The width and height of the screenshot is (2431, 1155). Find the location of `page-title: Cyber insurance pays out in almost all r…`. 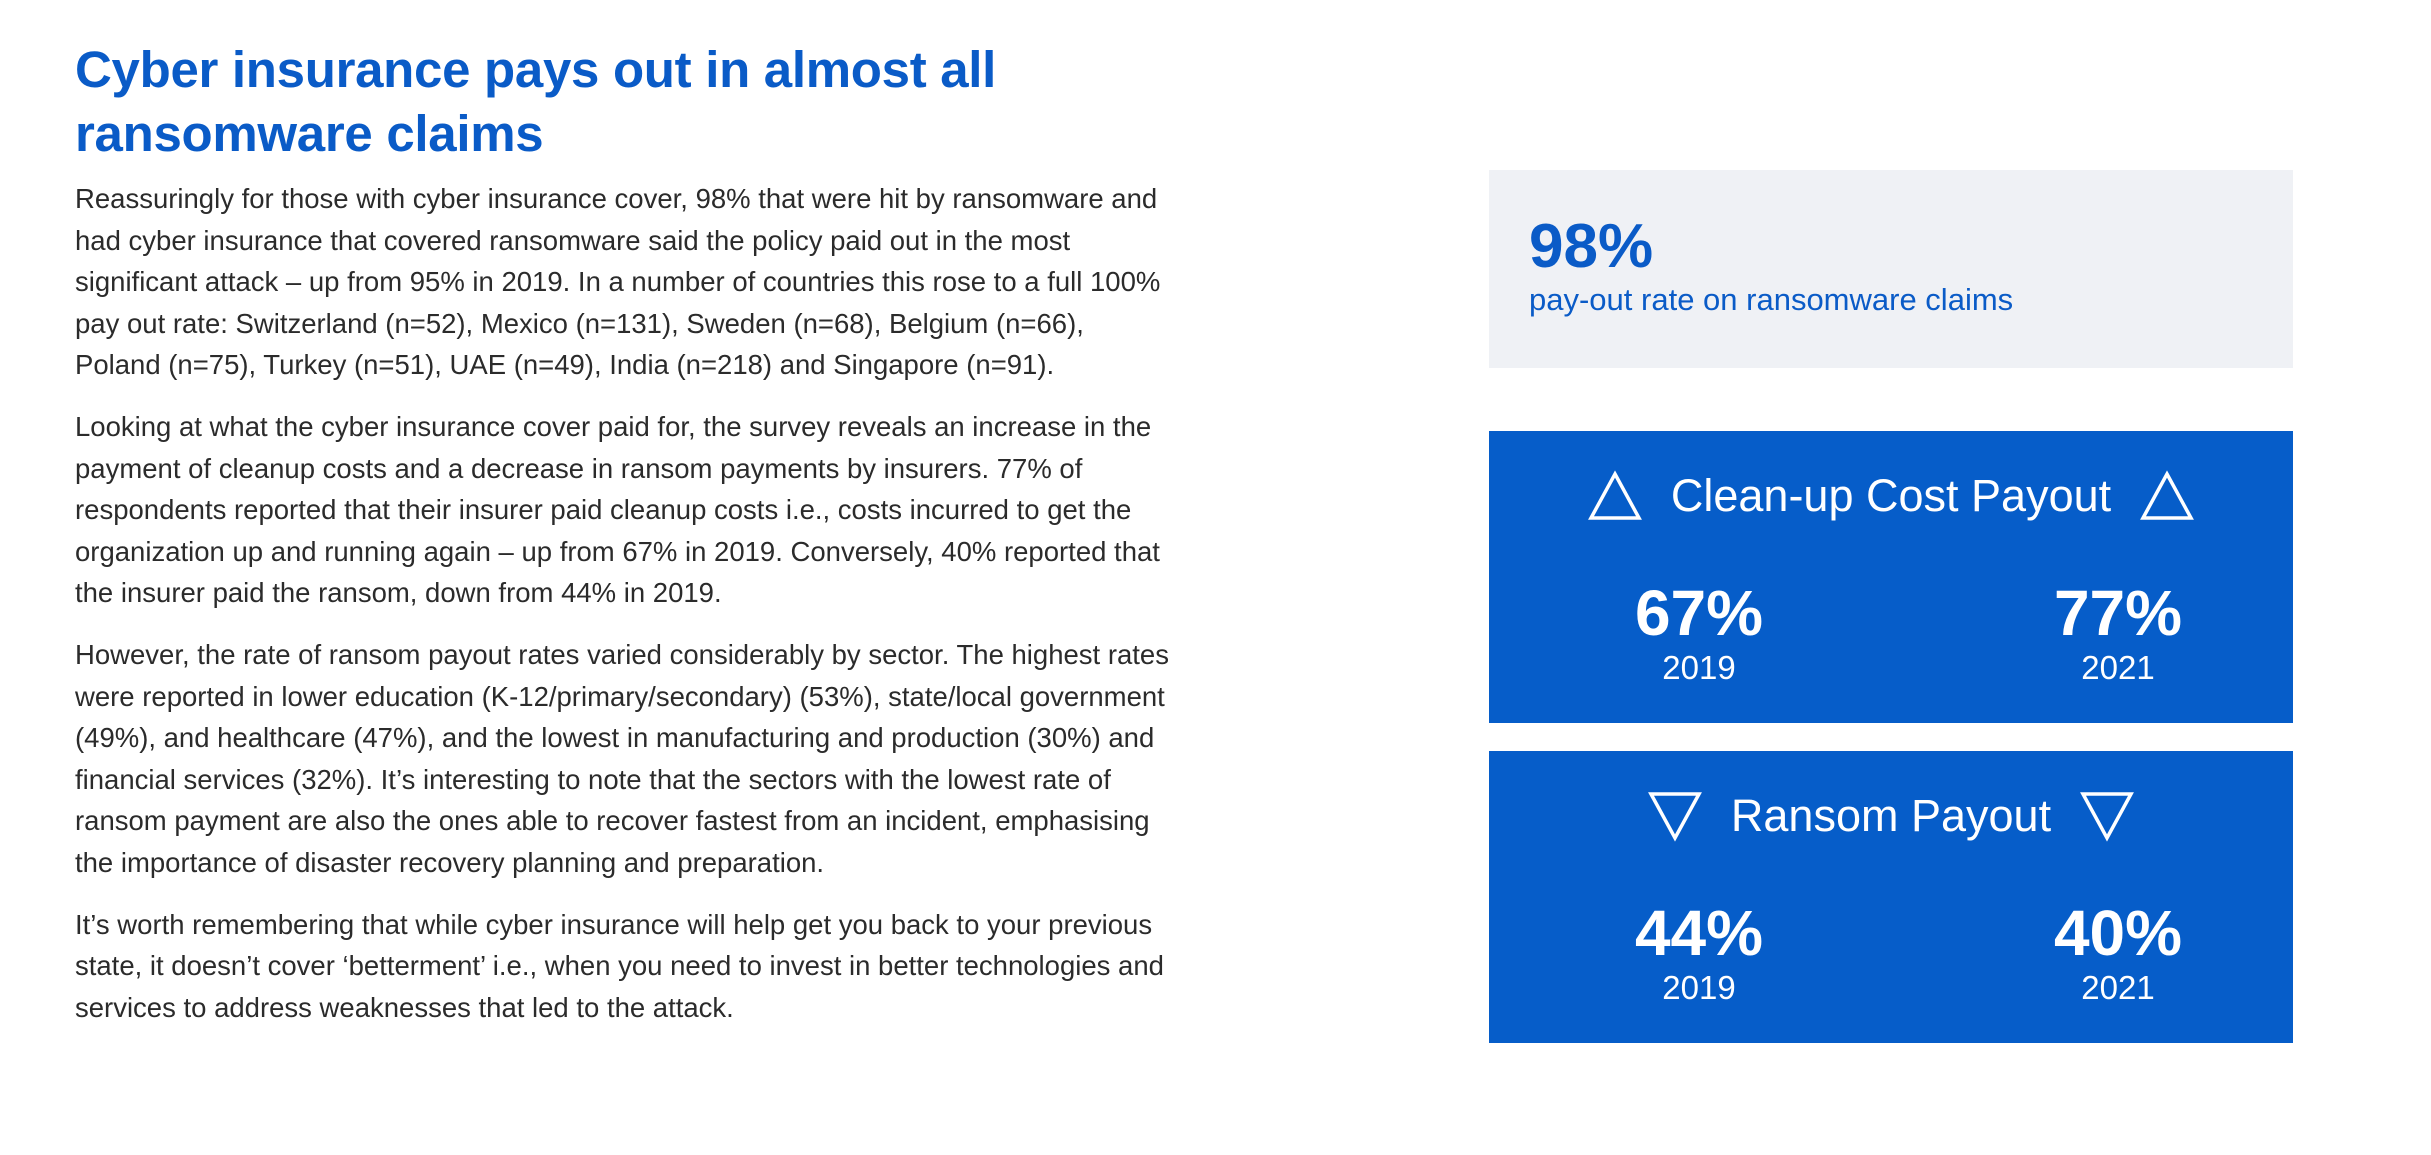

page-title: Cyber insurance pays out in almost all r… is located at coordinates (650, 102).